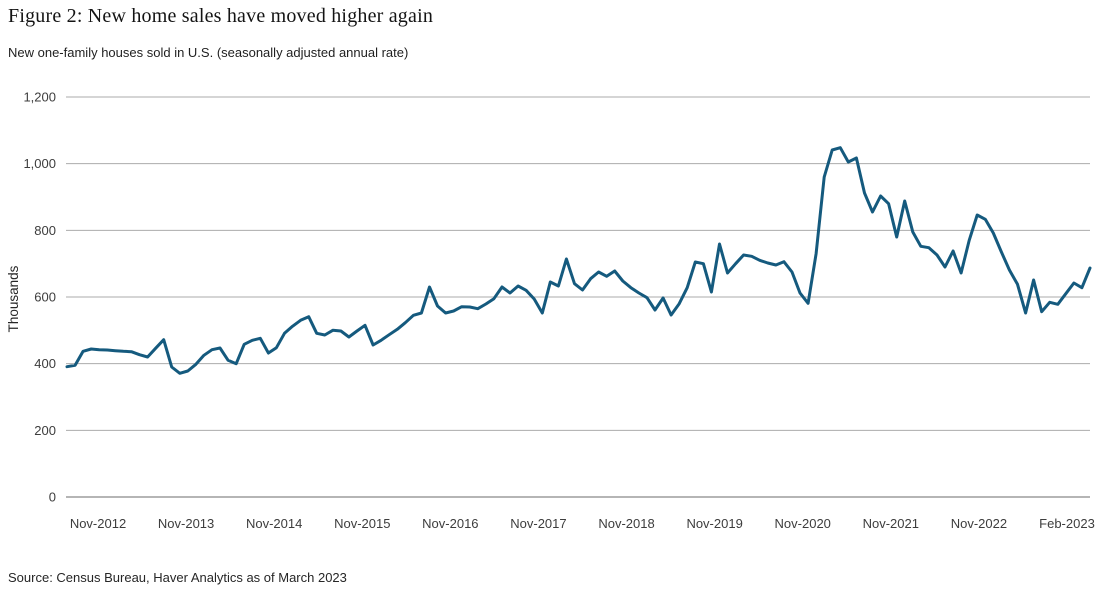 This screenshot has width=1101, height=599. Describe the element at coordinates (39, 163) in the screenshot. I see `y-tick-label: 1,000` at that location.